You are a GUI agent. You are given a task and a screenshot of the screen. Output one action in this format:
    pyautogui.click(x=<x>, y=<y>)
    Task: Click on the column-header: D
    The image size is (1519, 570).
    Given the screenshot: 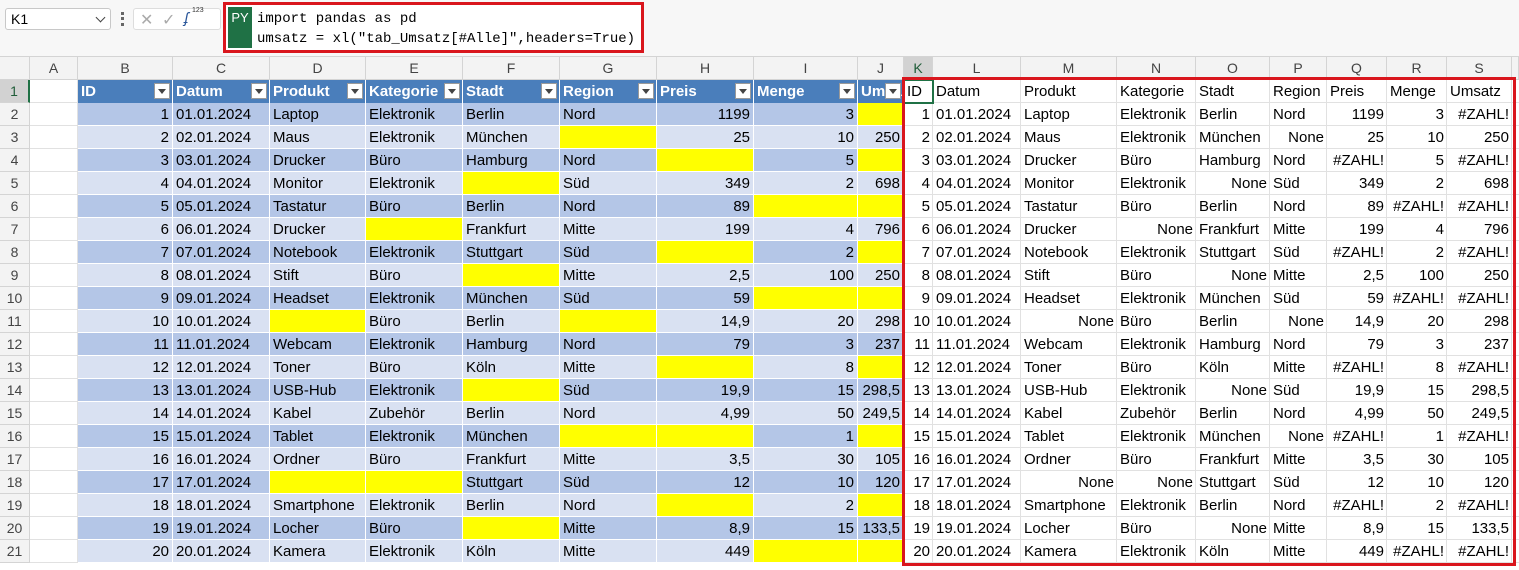 What is the action you would take?
    pyautogui.click(x=318, y=68)
    